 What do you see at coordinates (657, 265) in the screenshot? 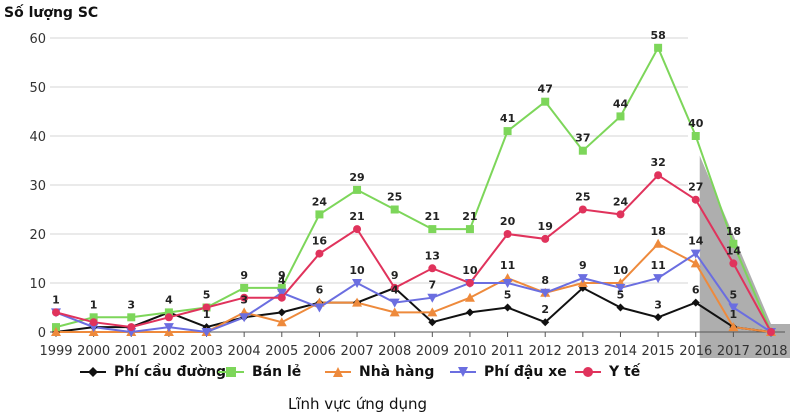
I see `data-label: 11` at bounding box center [657, 265].